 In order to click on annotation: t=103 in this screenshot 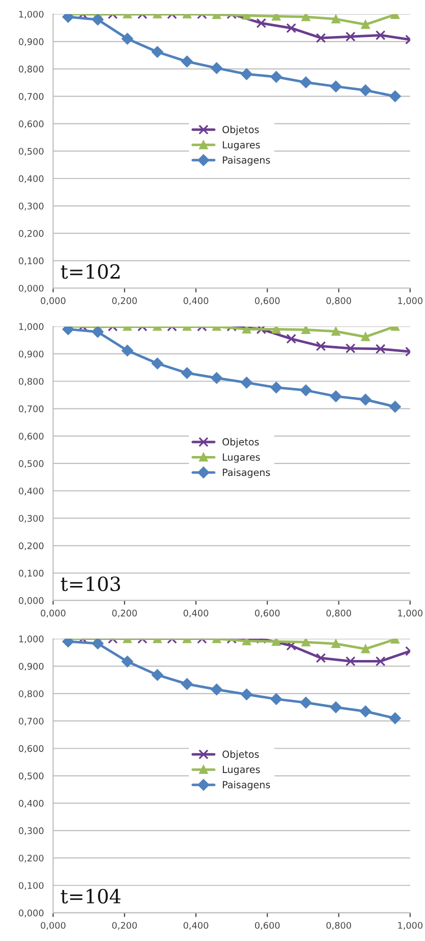, I will do `click(90, 584)`.